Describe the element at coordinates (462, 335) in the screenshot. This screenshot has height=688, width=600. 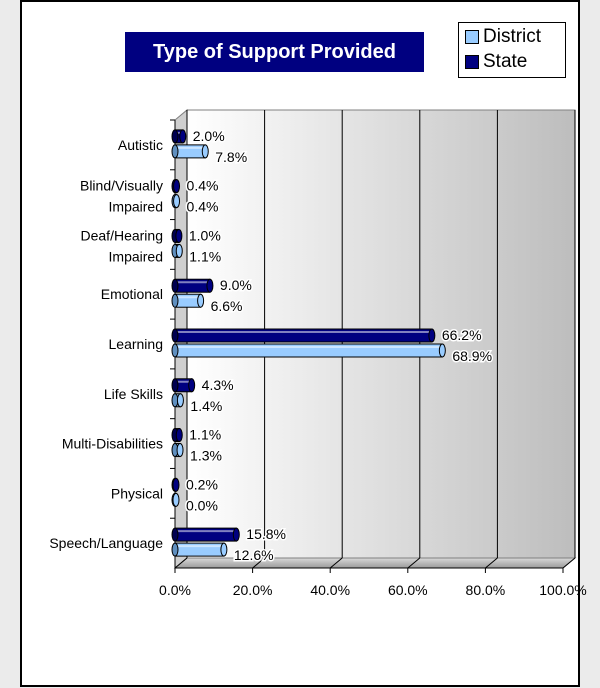
I see `data-label-state: 66.2%` at that location.